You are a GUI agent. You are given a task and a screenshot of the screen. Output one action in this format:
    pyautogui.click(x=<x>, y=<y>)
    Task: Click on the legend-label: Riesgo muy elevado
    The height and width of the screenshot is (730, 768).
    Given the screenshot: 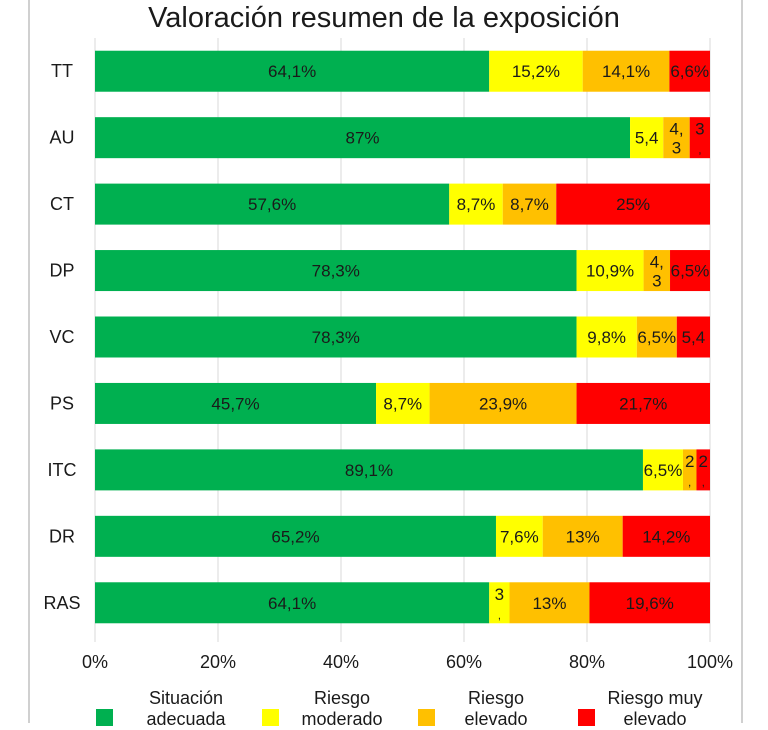 What is the action you would take?
    pyautogui.click(x=655, y=709)
    